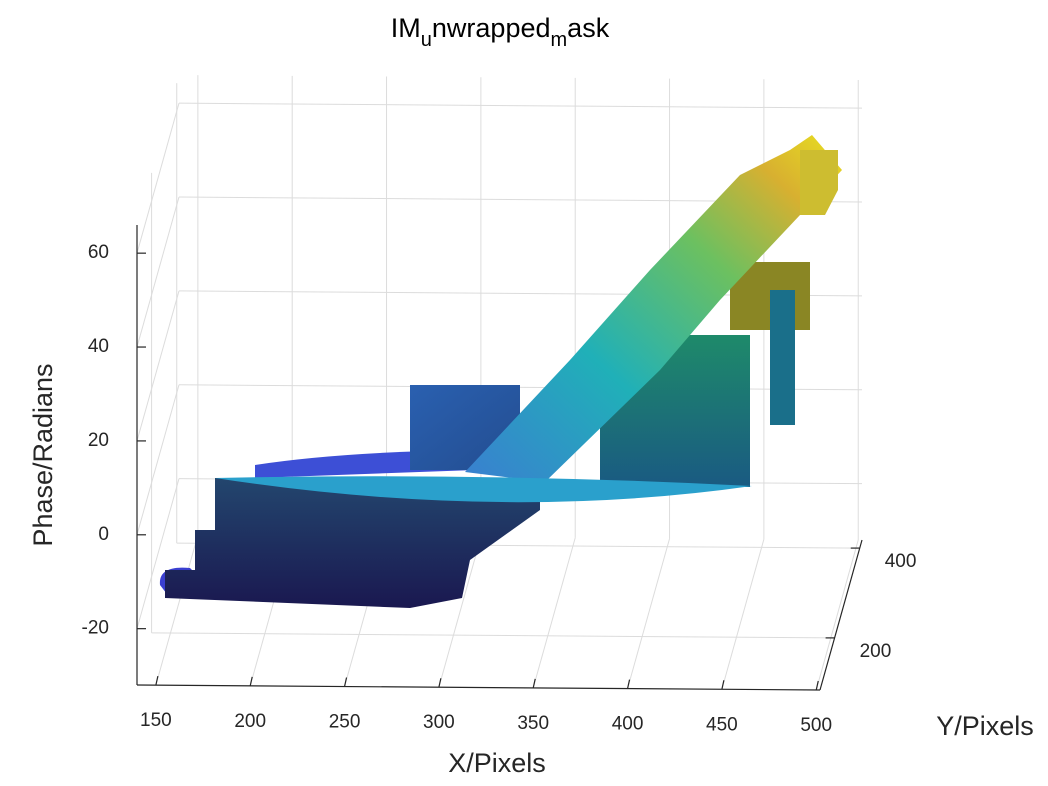 The image size is (1048, 786). What do you see at coordinates (722, 724) in the screenshot?
I see `x-tick-label: 450` at bounding box center [722, 724].